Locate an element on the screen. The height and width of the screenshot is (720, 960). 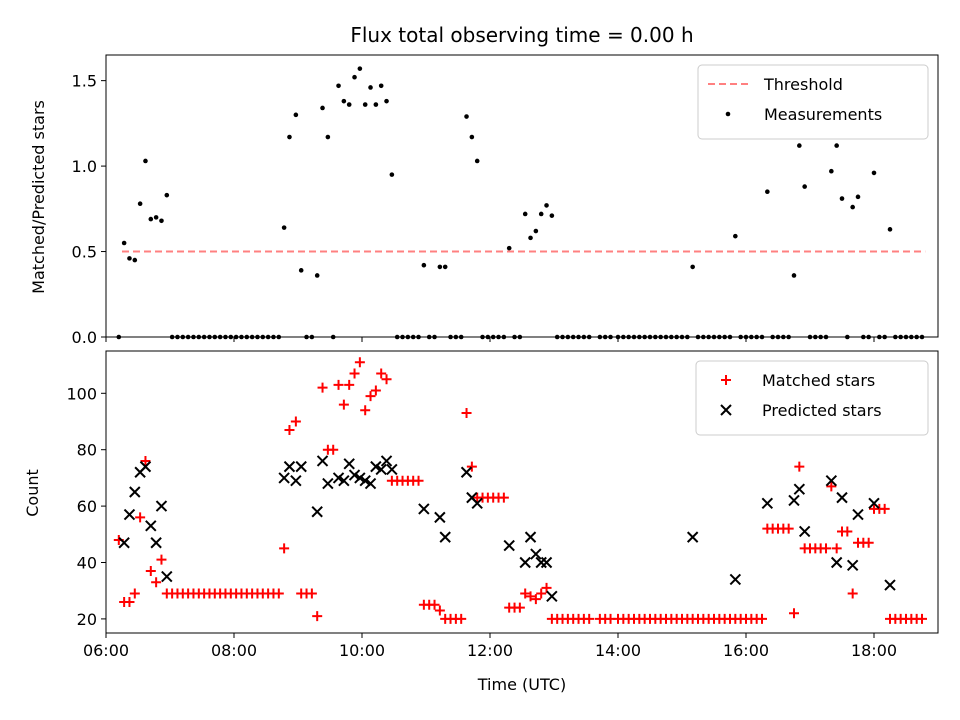
bottom-y-axis-label: Count is located at coordinates (32, 493).